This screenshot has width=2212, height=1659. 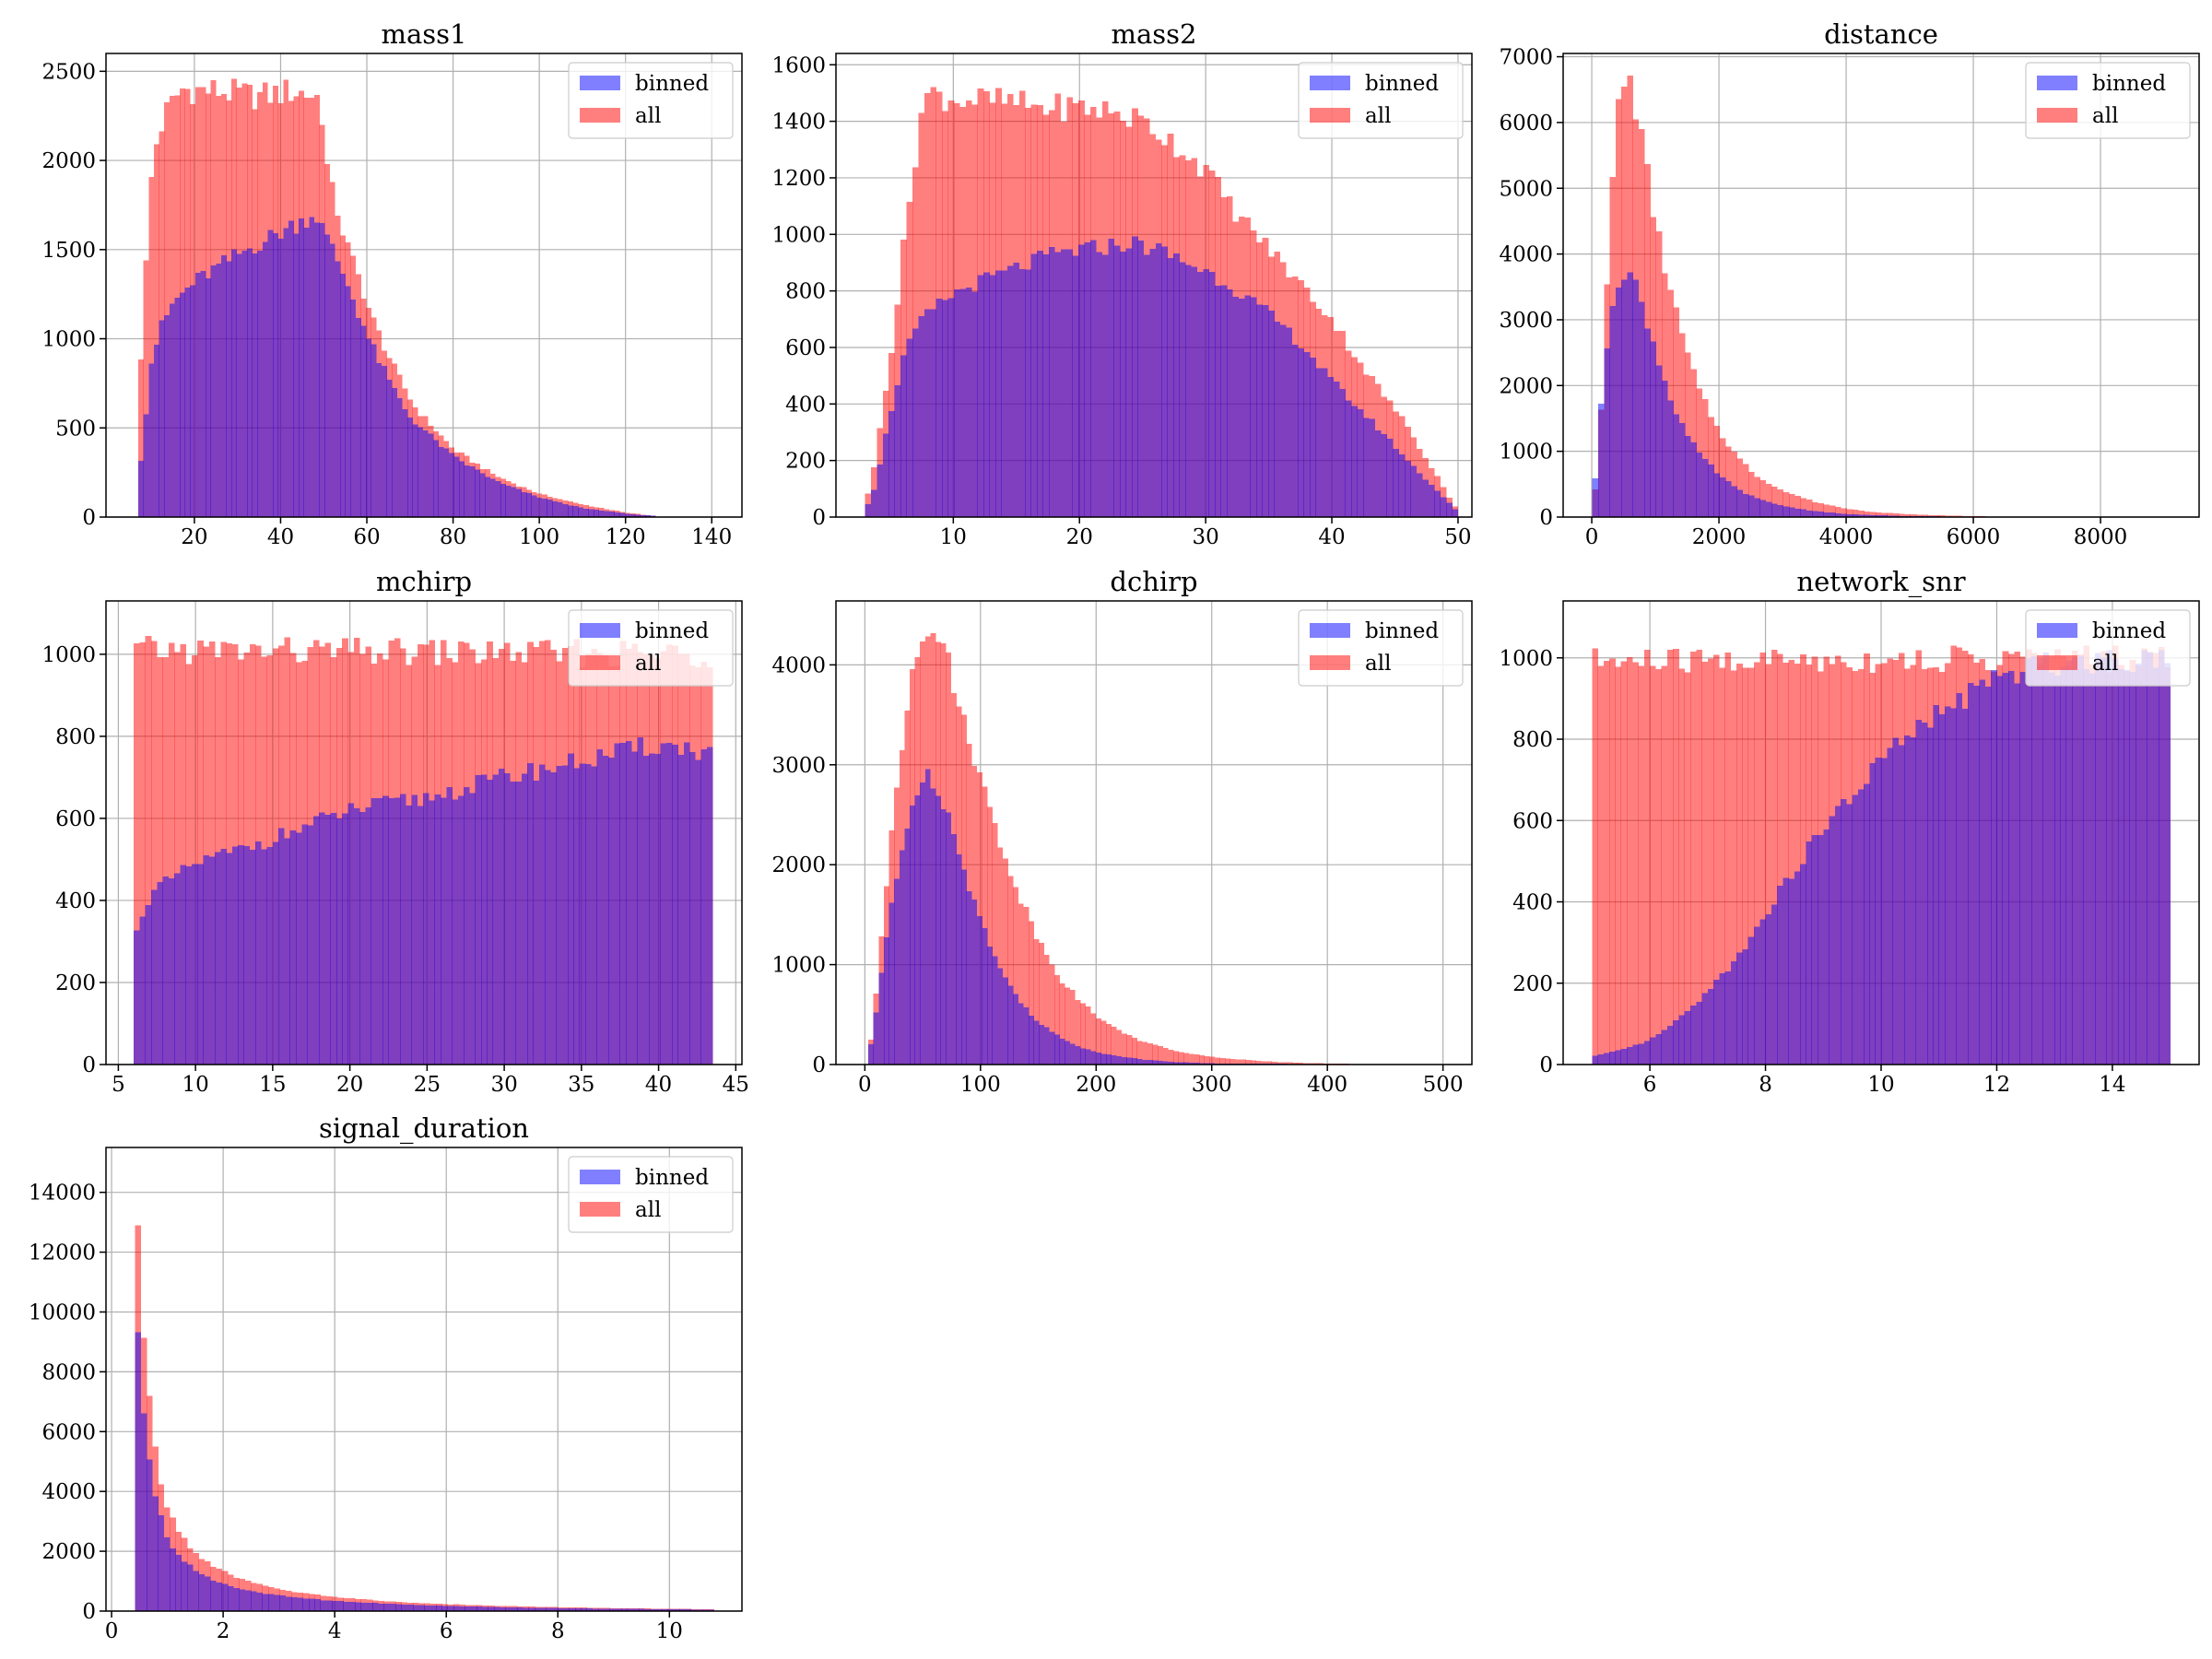 I want to click on series-binned-network-snr, so click(x=1881, y=857).